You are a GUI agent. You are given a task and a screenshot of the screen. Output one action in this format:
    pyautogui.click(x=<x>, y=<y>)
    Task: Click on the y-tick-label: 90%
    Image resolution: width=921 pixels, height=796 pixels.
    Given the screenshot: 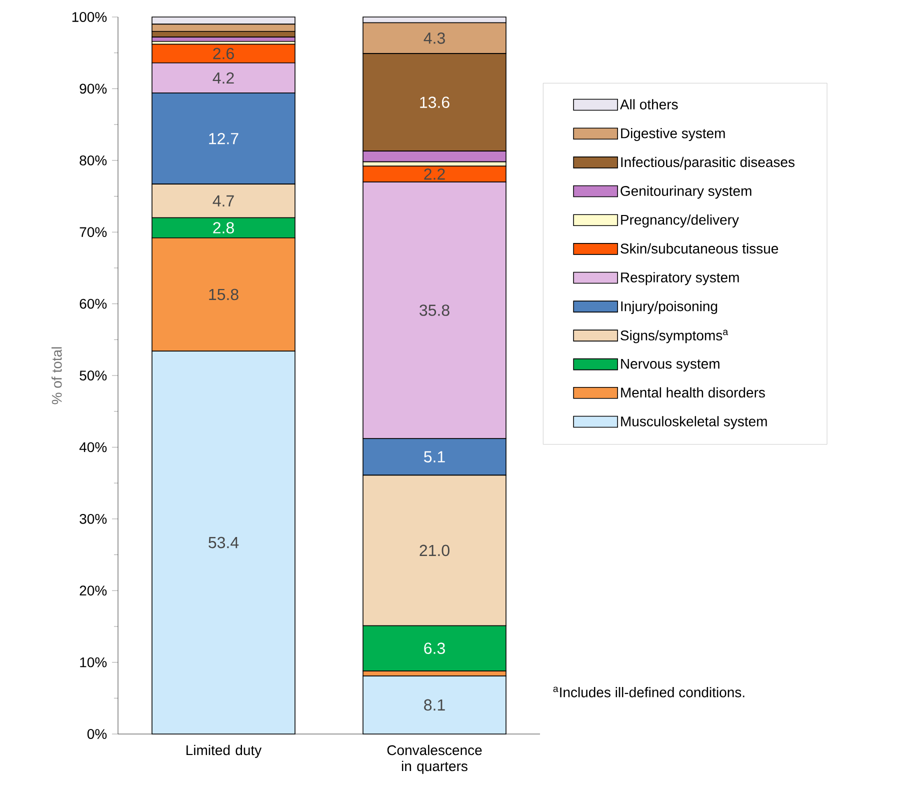 What is the action you would take?
    pyautogui.click(x=93, y=89)
    